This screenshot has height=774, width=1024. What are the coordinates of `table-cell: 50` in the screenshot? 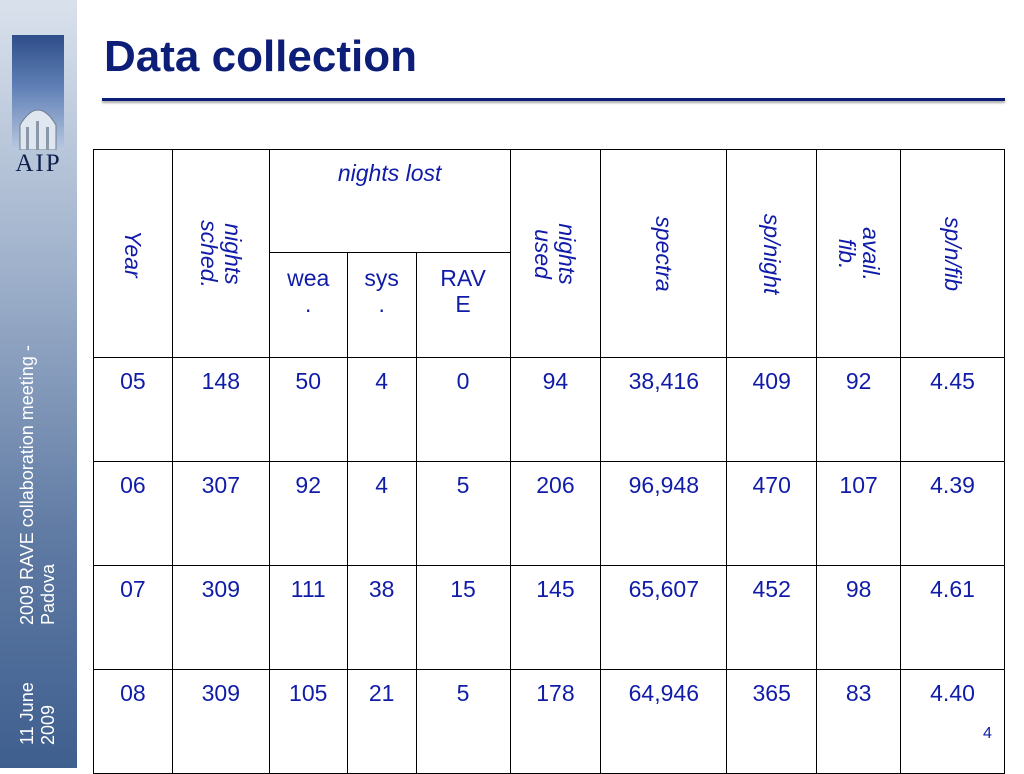 It's located at (308, 409).